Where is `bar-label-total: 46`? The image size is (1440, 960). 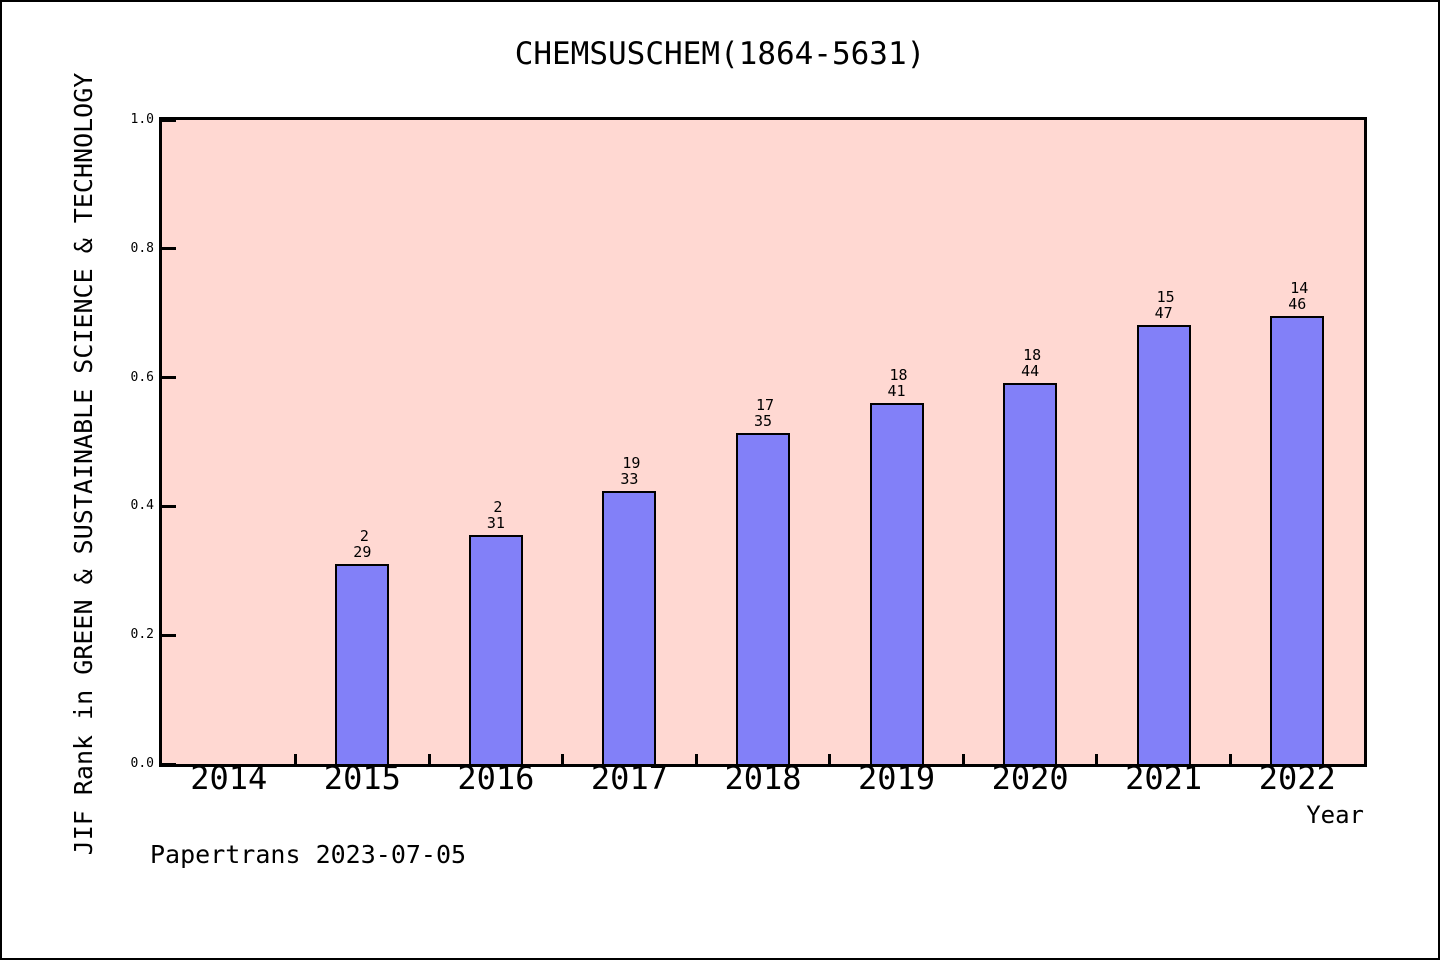
bar-label-total: 46 is located at coordinates (1297, 303).